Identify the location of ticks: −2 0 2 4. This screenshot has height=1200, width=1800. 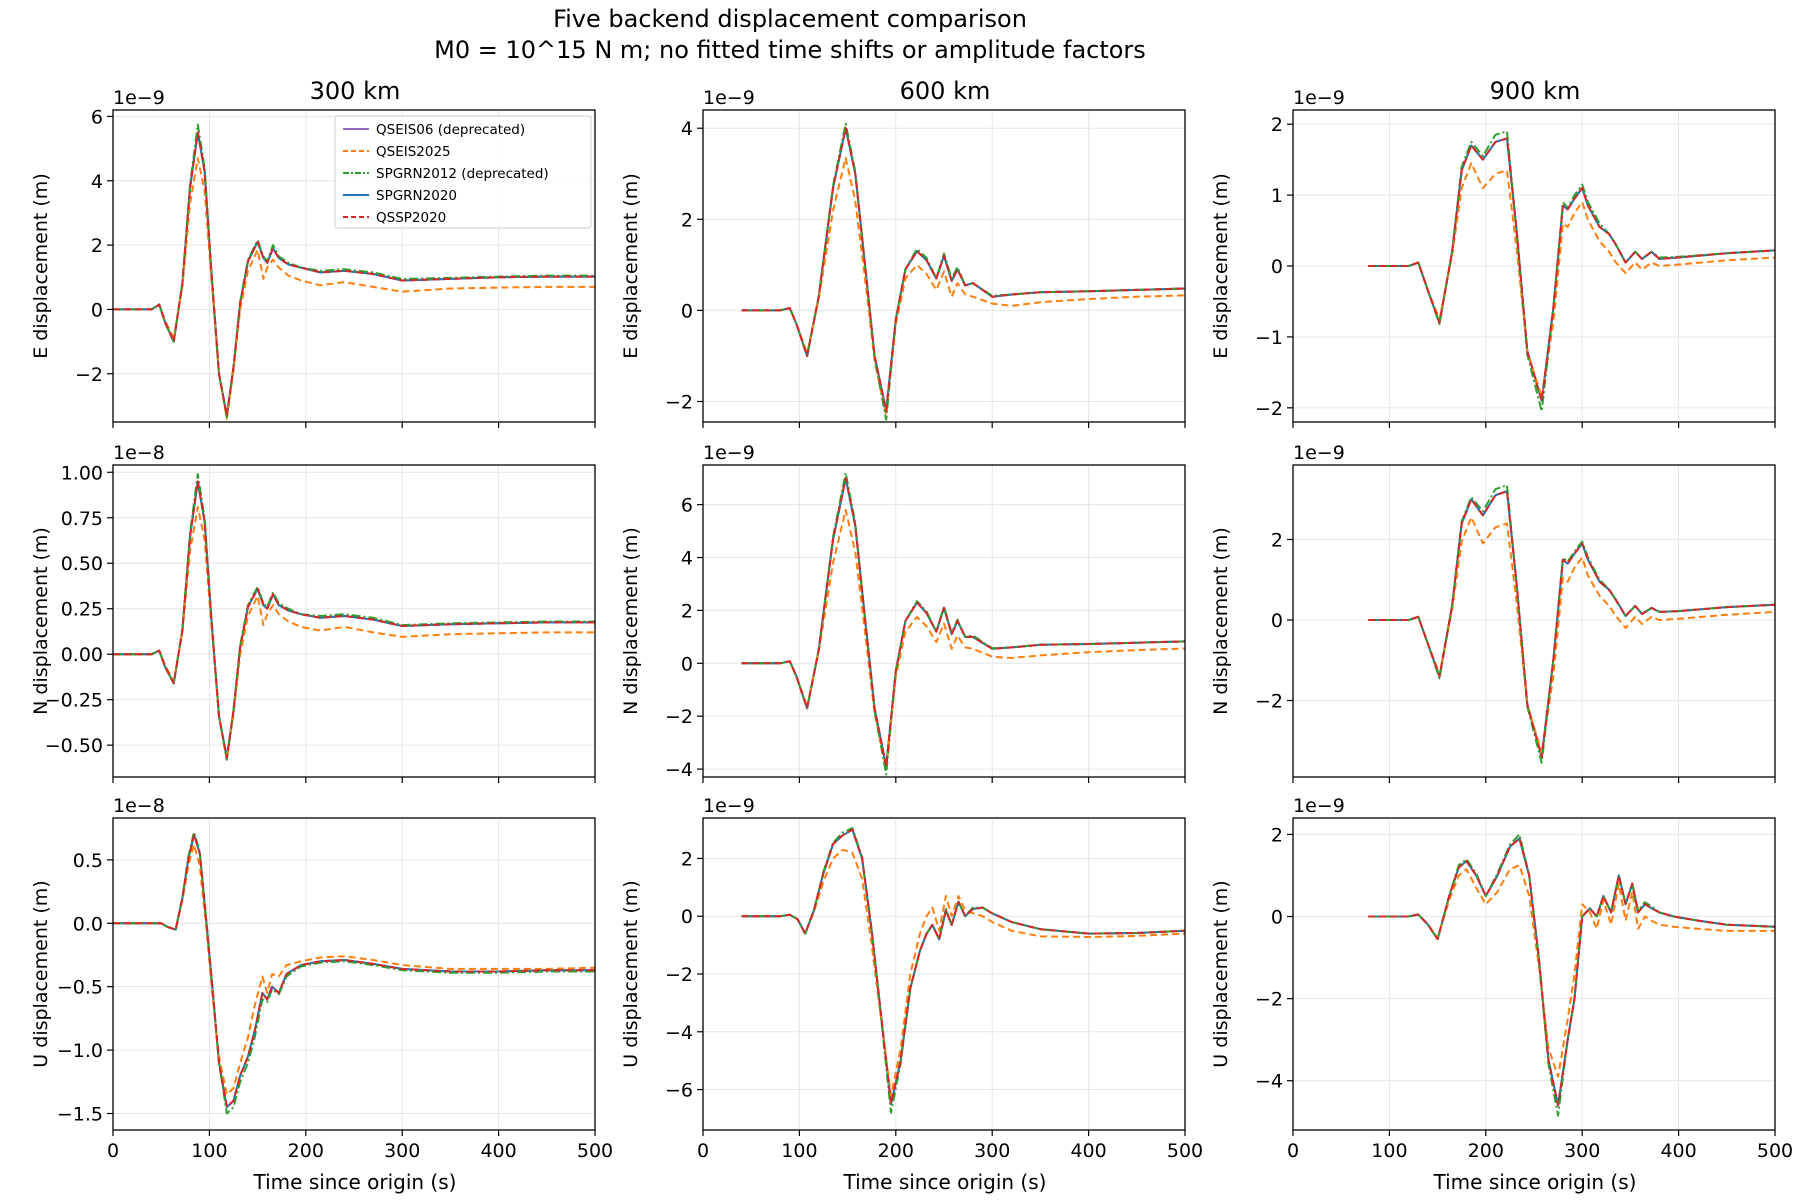
(925, 273).